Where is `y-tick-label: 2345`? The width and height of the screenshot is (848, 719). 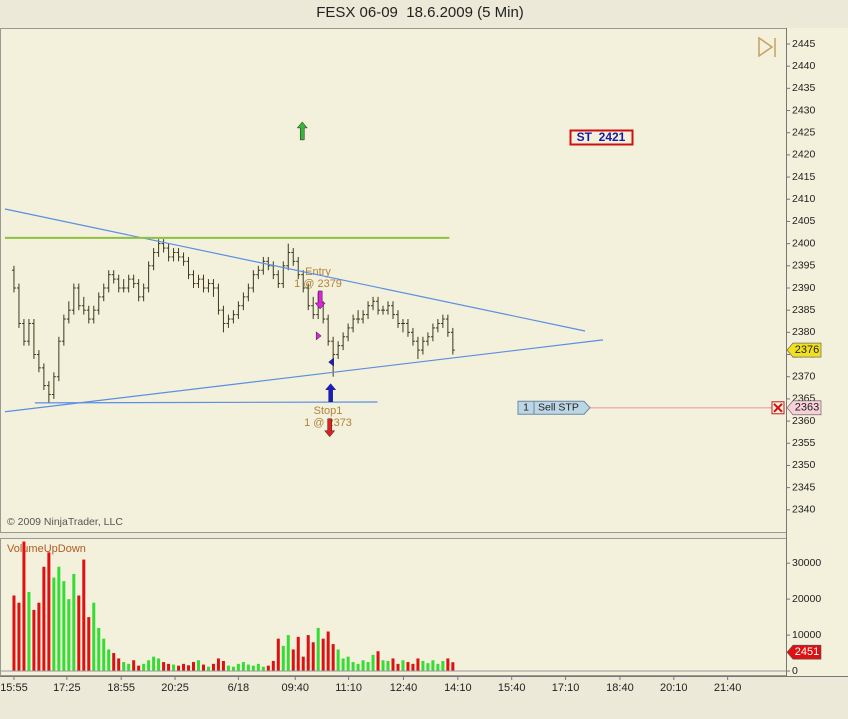
y-tick-label: 2345 is located at coordinates (804, 487).